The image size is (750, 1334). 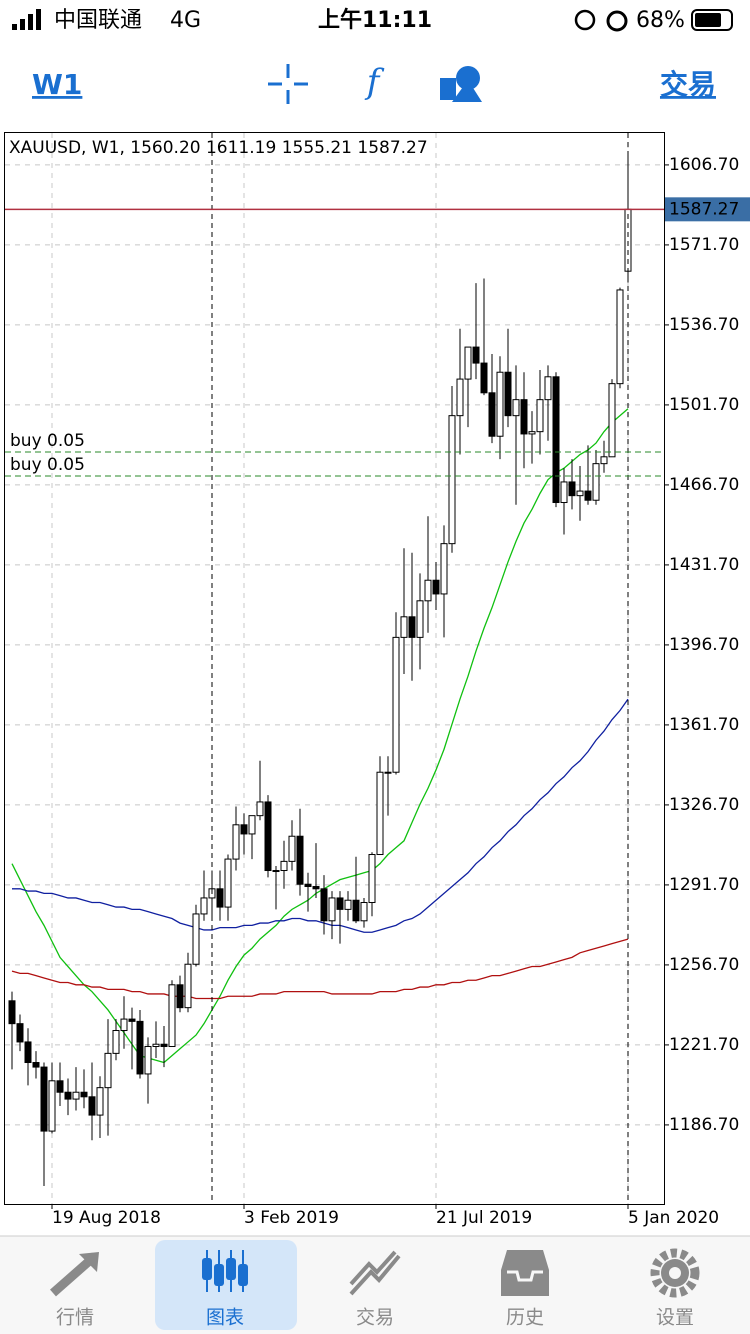 I want to click on trade-button: 交易, so click(x=688, y=84).